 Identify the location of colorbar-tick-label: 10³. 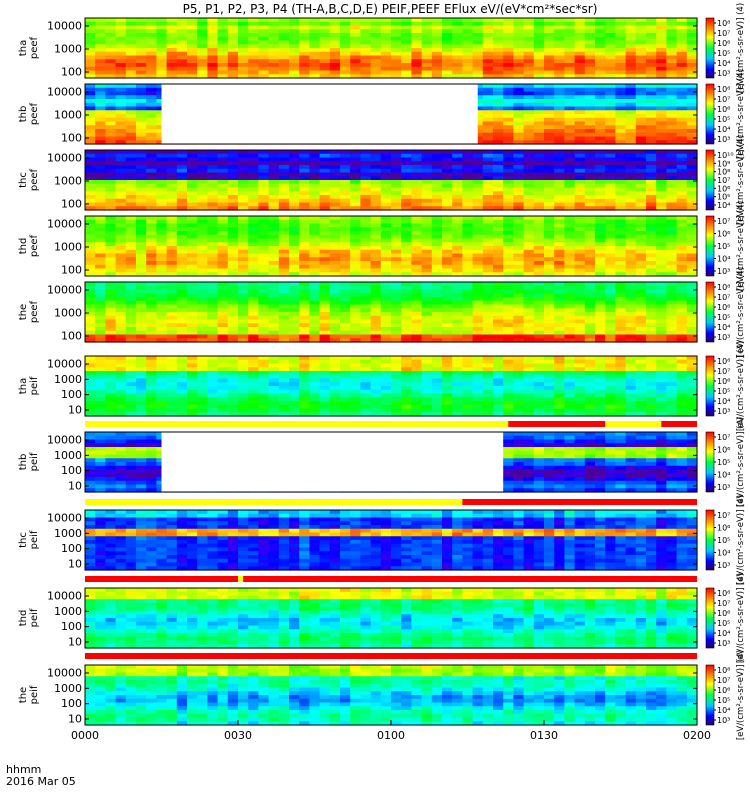
(723, 271).